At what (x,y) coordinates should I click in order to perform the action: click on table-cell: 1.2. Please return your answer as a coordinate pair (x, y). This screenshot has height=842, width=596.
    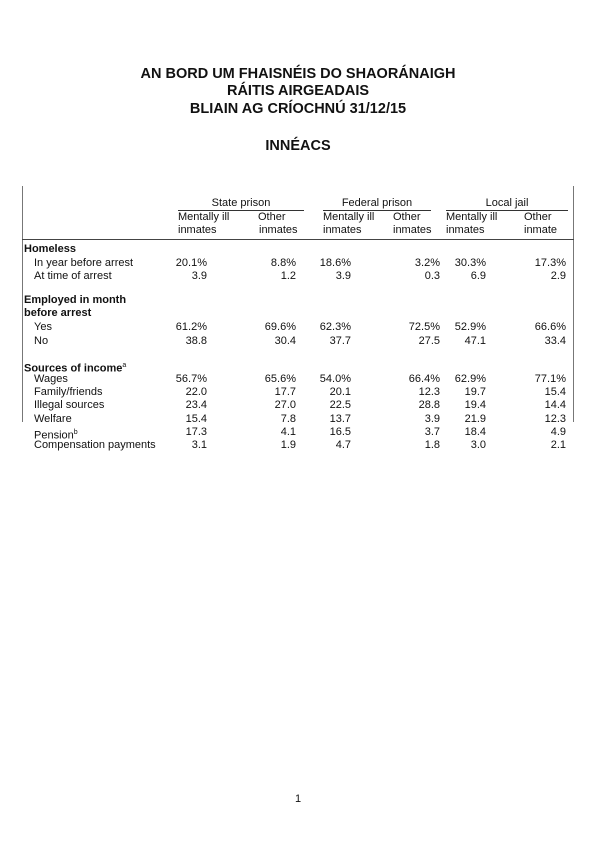
    Looking at the image, I should click on (288, 276).